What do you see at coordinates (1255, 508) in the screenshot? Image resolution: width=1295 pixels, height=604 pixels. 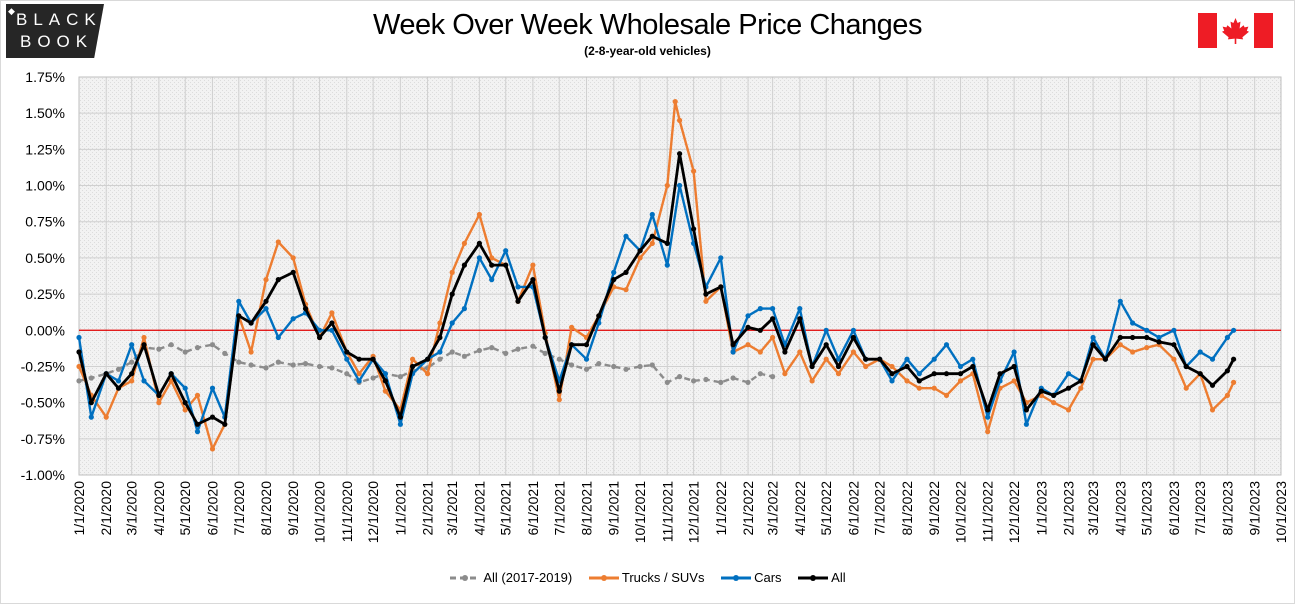 I see `x-tick-label: 9/1/2023` at bounding box center [1255, 508].